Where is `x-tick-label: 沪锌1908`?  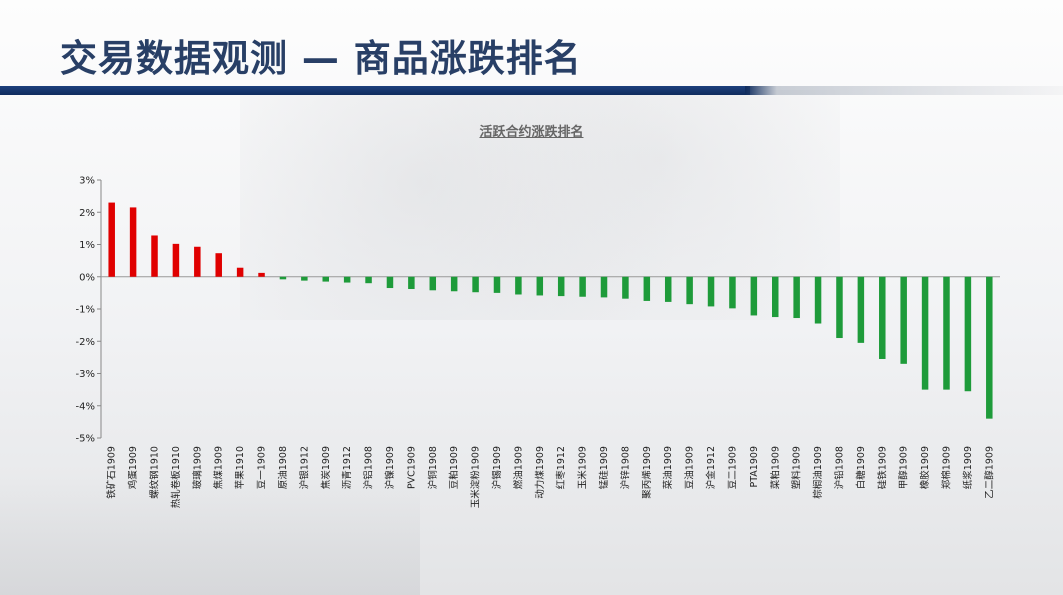 x-tick-label: 沪锌1908 is located at coordinates (625, 467).